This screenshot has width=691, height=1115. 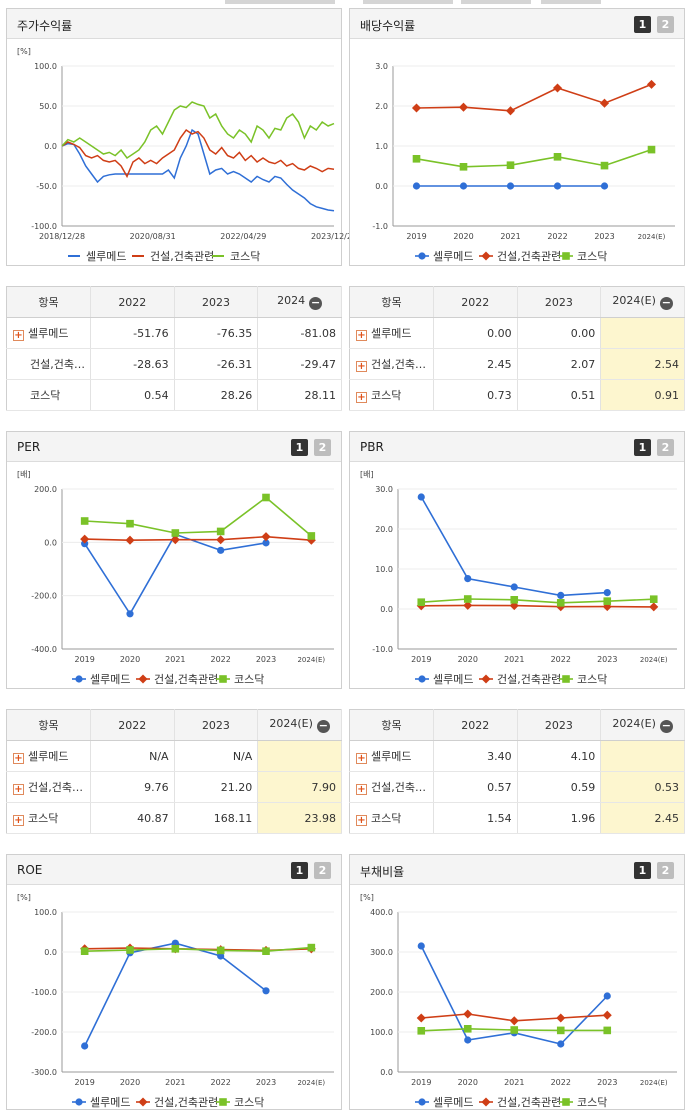 What do you see at coordinates (44, 992) in the screenshot?
I see `y-tick-label: -100.0` at bounding box center [44, 992].